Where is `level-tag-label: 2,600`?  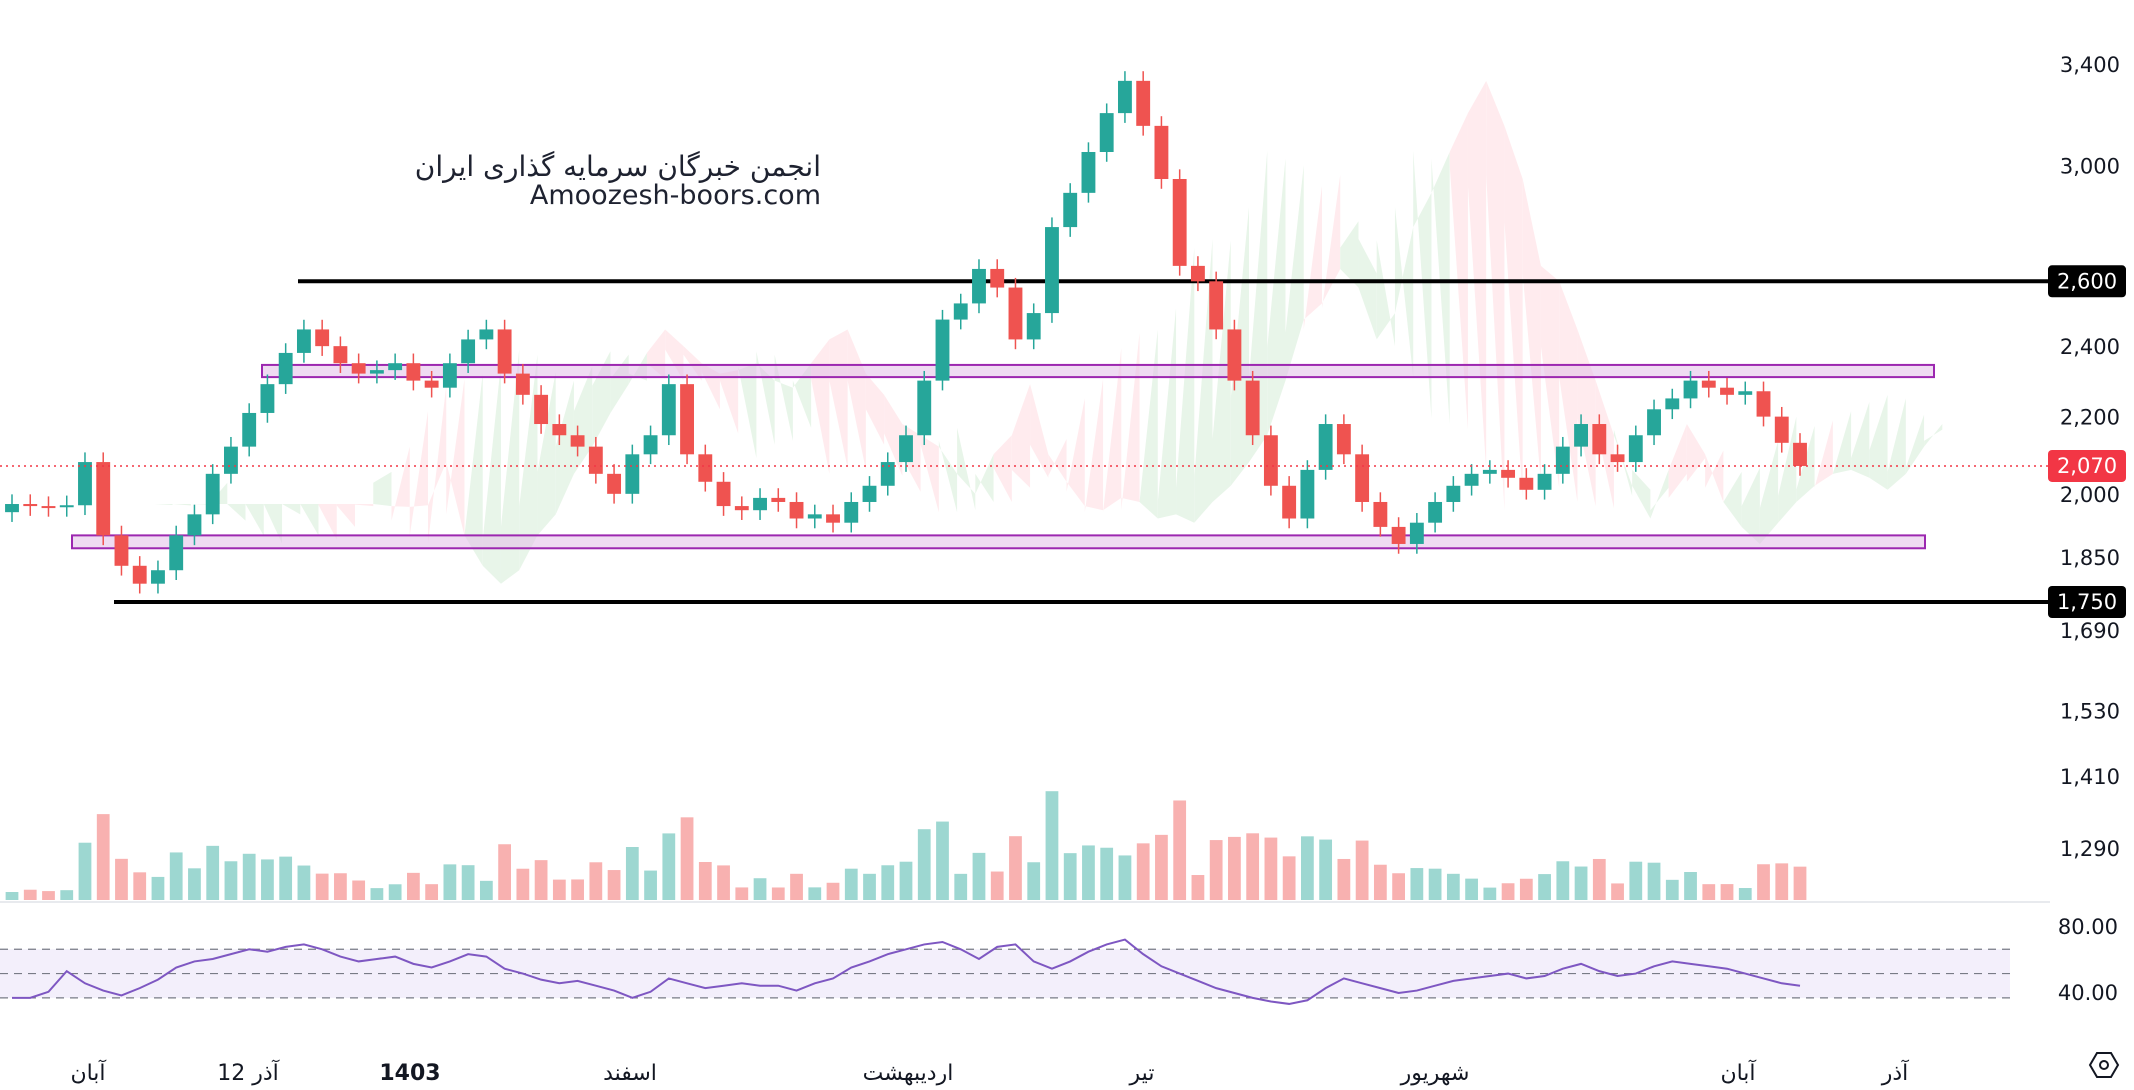 level-tag-label: 2,600 is located at coordinates (2087, 281).